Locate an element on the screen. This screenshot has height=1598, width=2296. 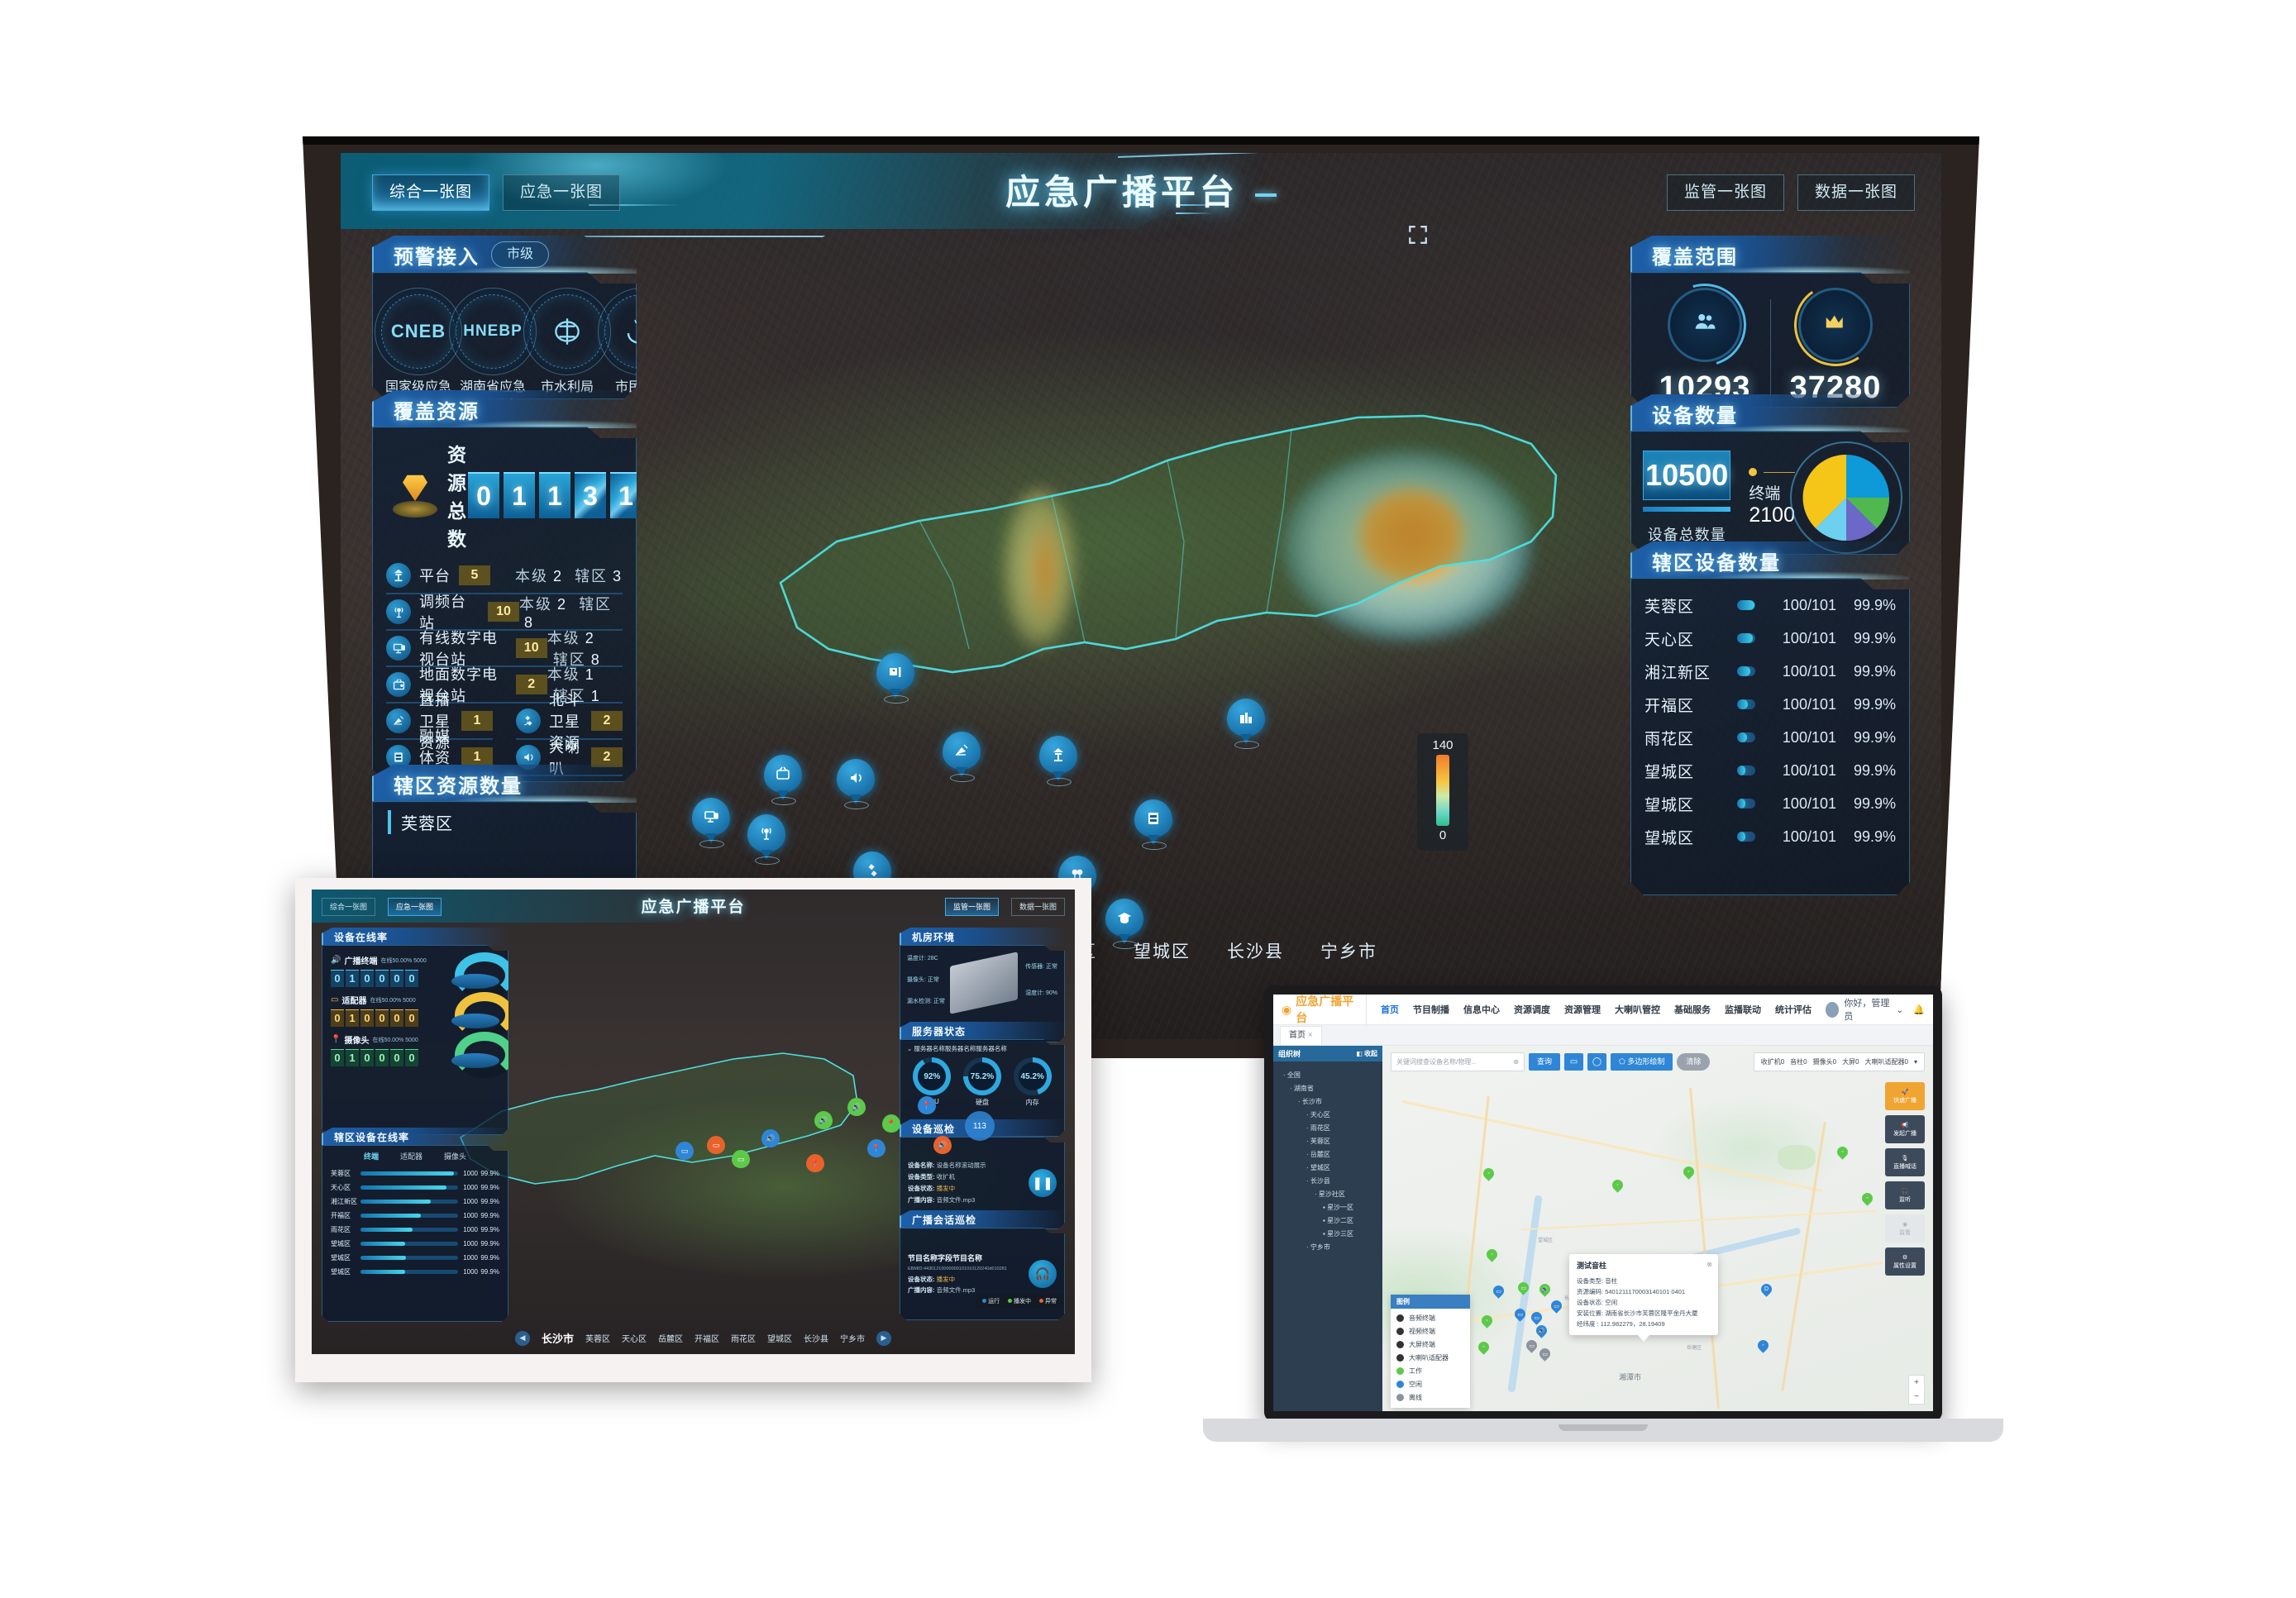
map-pin: D is located at coordinates (1766, 1290).